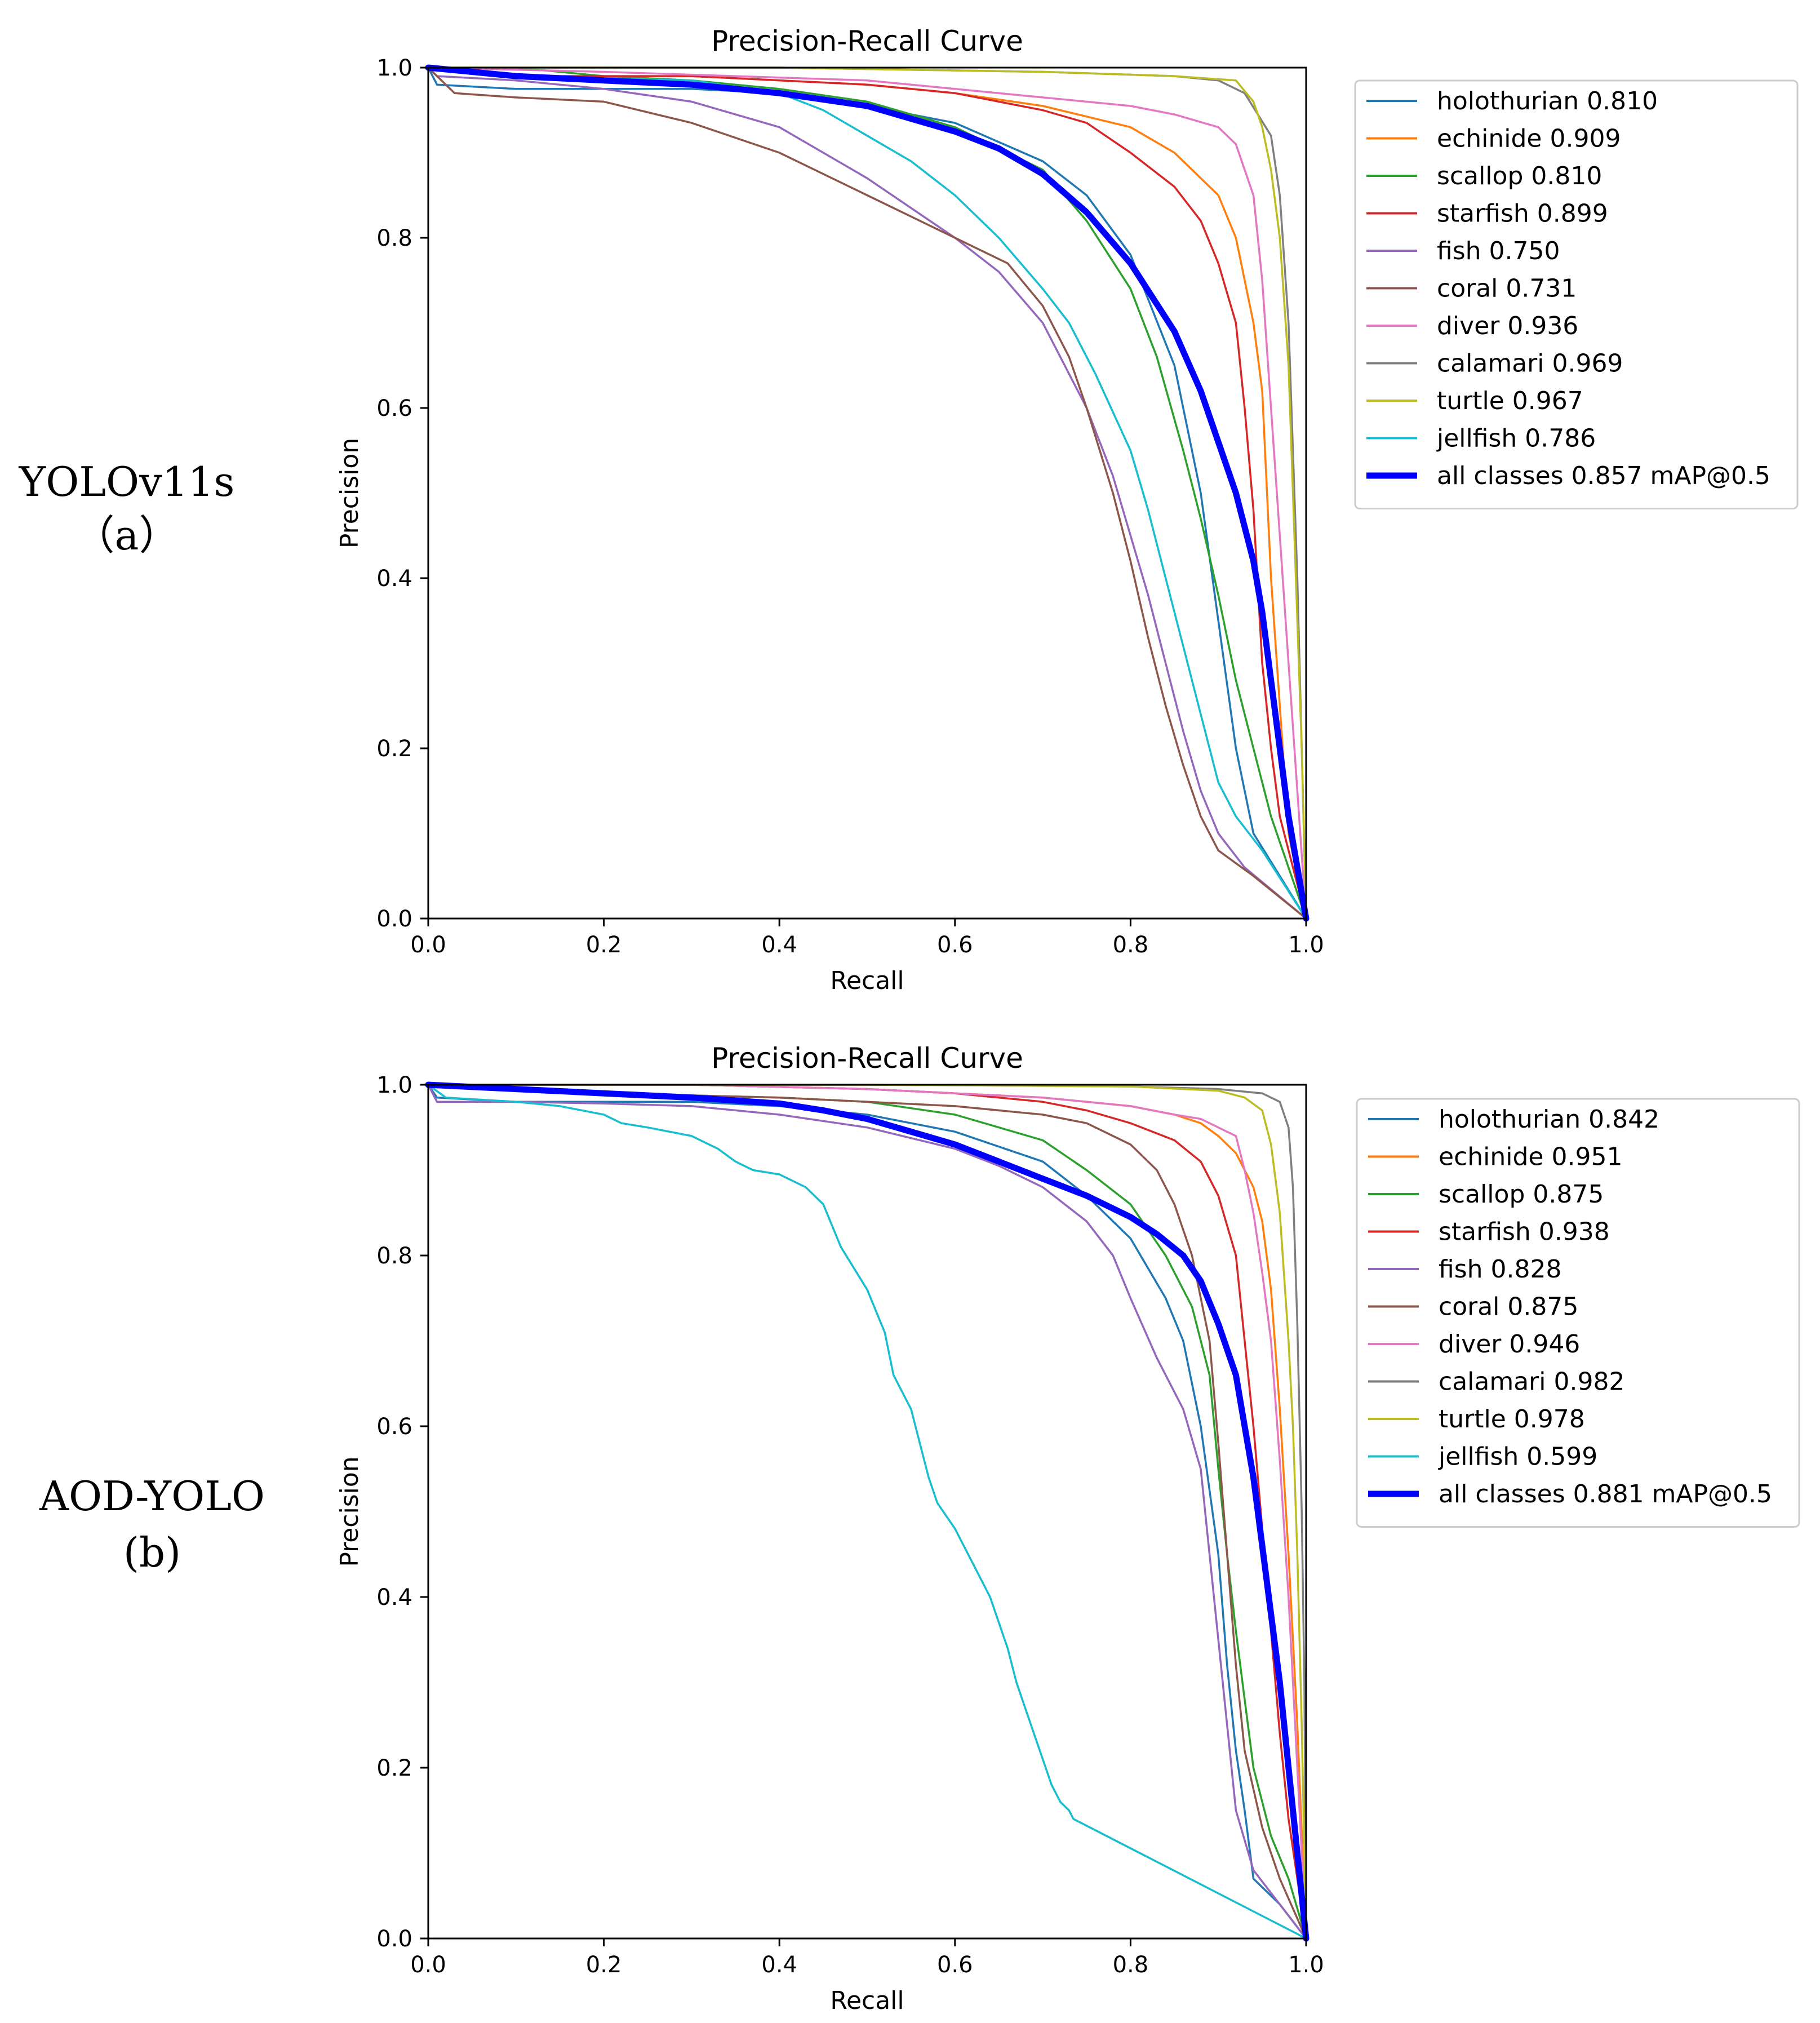 Image resolution: width=1820 pixels, height=2023 pixels. What do you see at coordinates (1512, 1419) in the screenshot?
I see `legend-label: turtle 0.978` at bounding box center [1512, 1419].